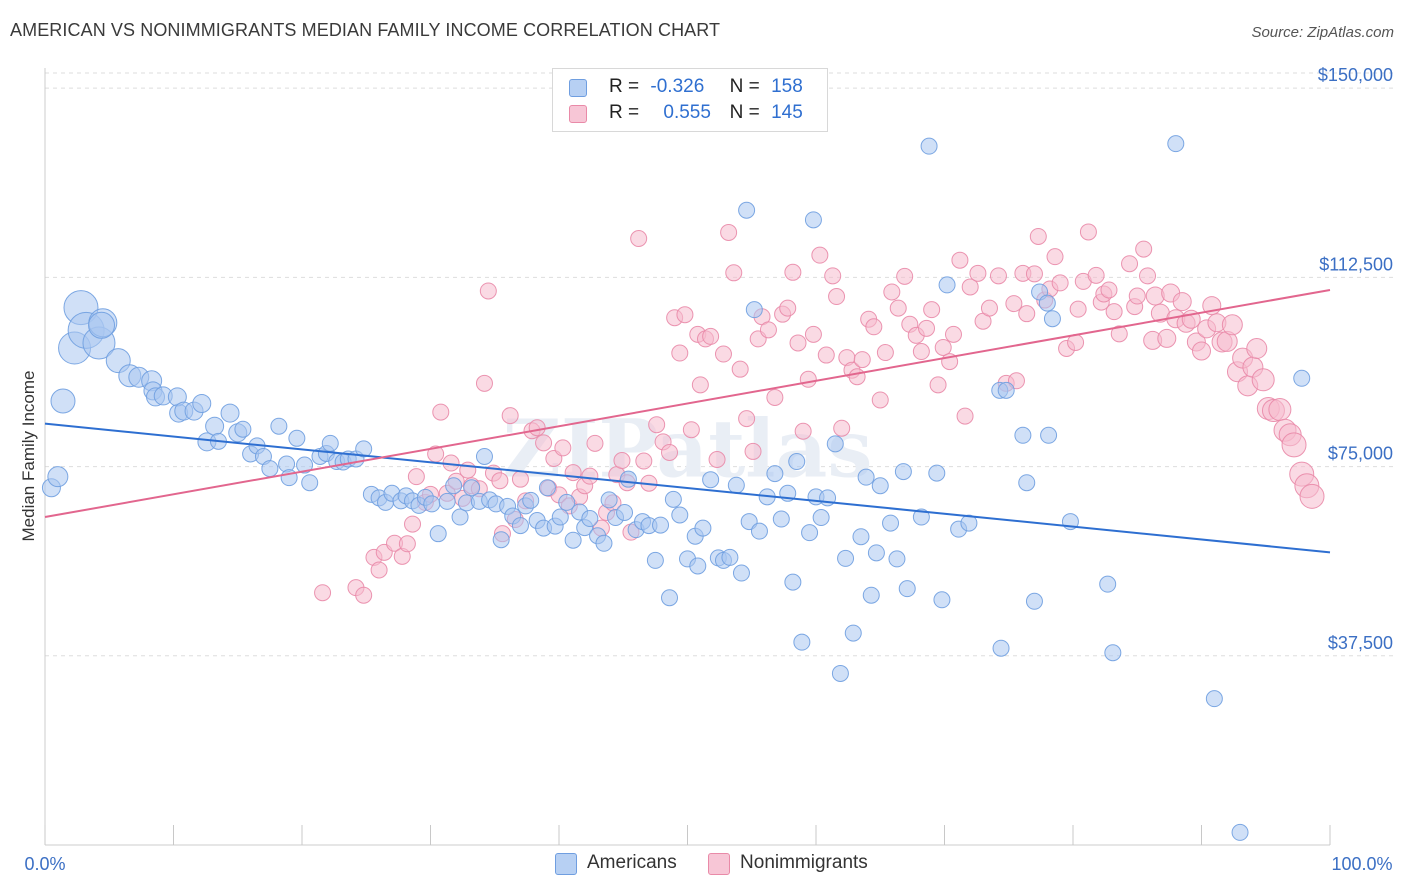  Describe the element at coordinates (566, 864) in the screenshot. I see `americans-swatch` at that location.